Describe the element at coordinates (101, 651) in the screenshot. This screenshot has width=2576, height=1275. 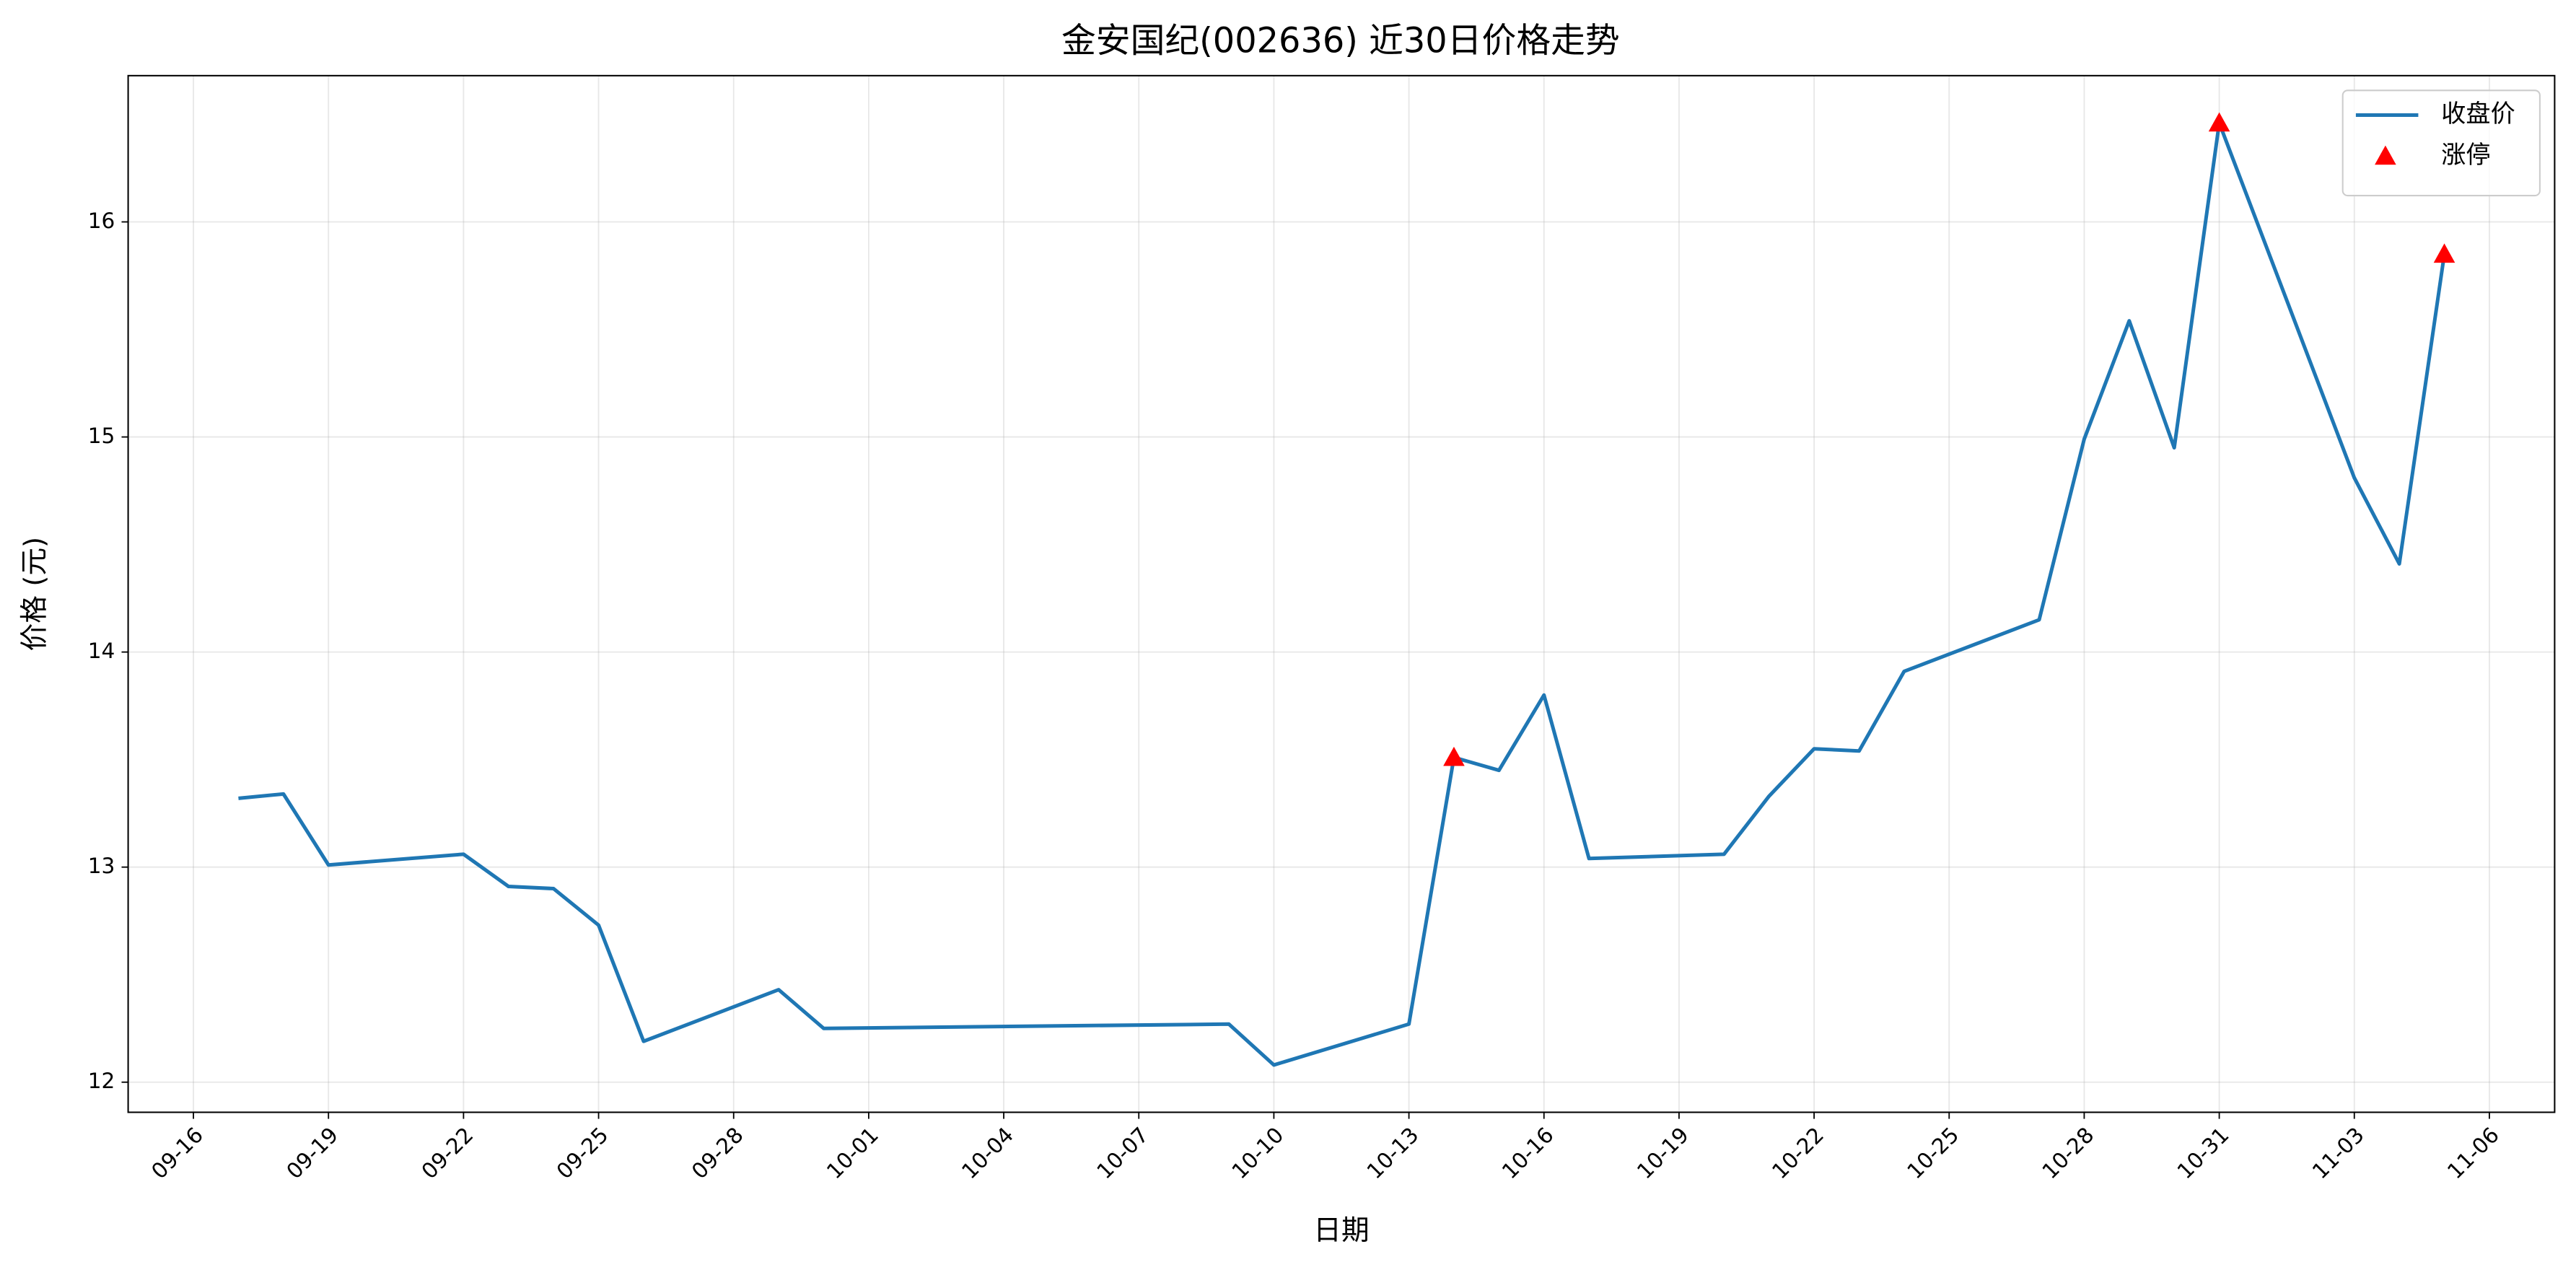
I see `y-tick-label: 14` at that location.